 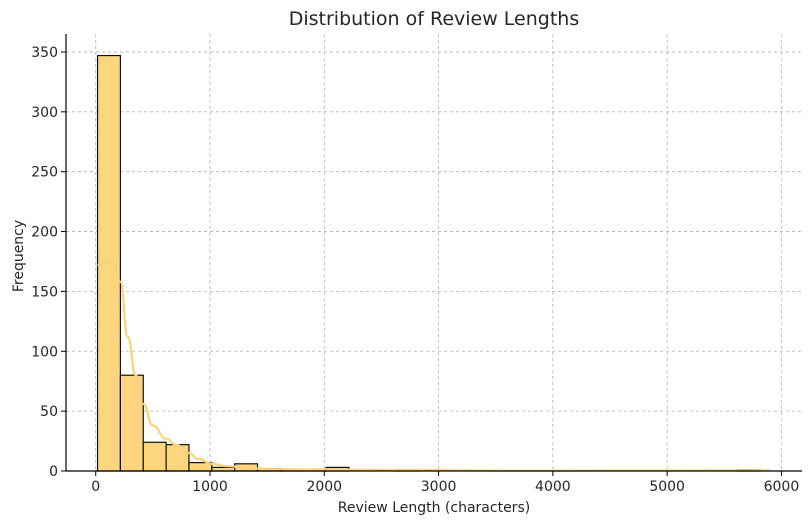 I want to click on y-tick-label: 250, so click(x=44, y=173).